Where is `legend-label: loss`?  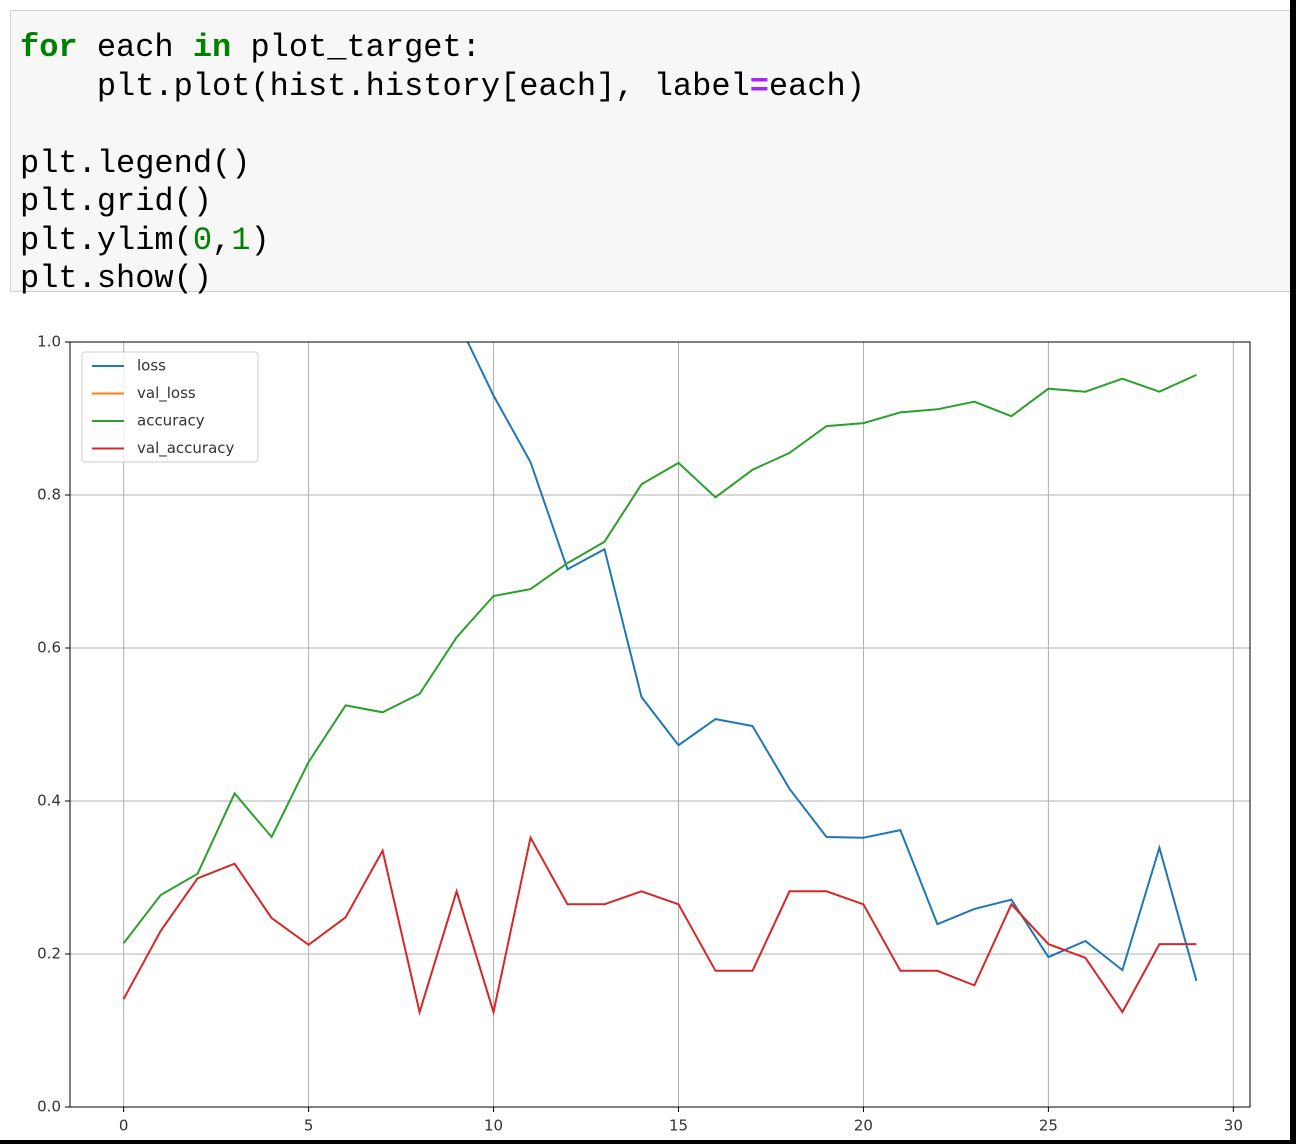
legend-label: loss is located at coordinates (151, 366).